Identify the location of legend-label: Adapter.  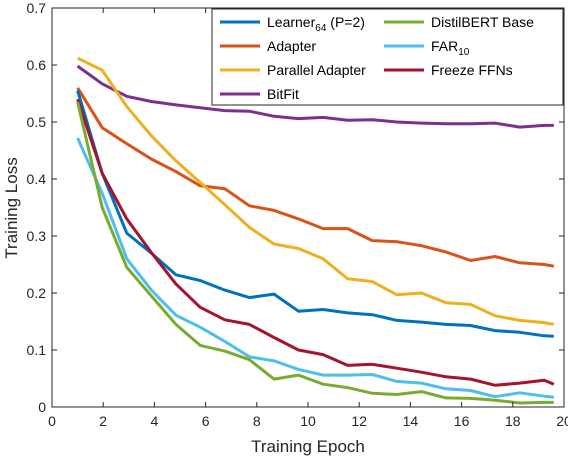
(291, 46).